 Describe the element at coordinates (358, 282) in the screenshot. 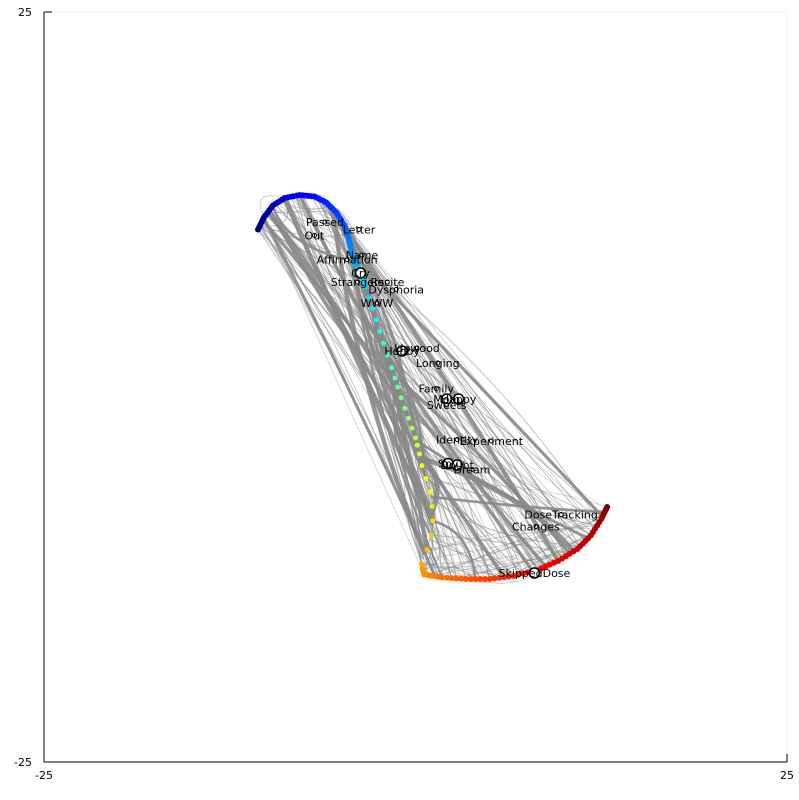

I see `node-label: Strangers` at that location.